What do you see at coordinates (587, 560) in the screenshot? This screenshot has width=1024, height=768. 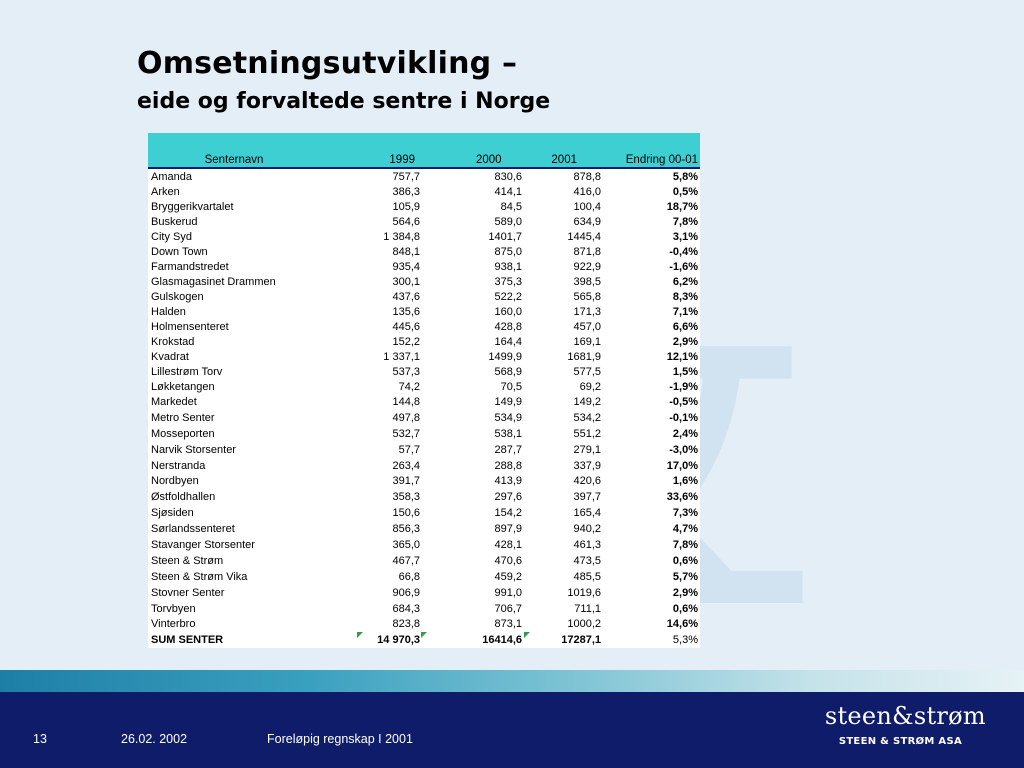 I see `cell-2001: 473,5` at bounding box center [587, 560].